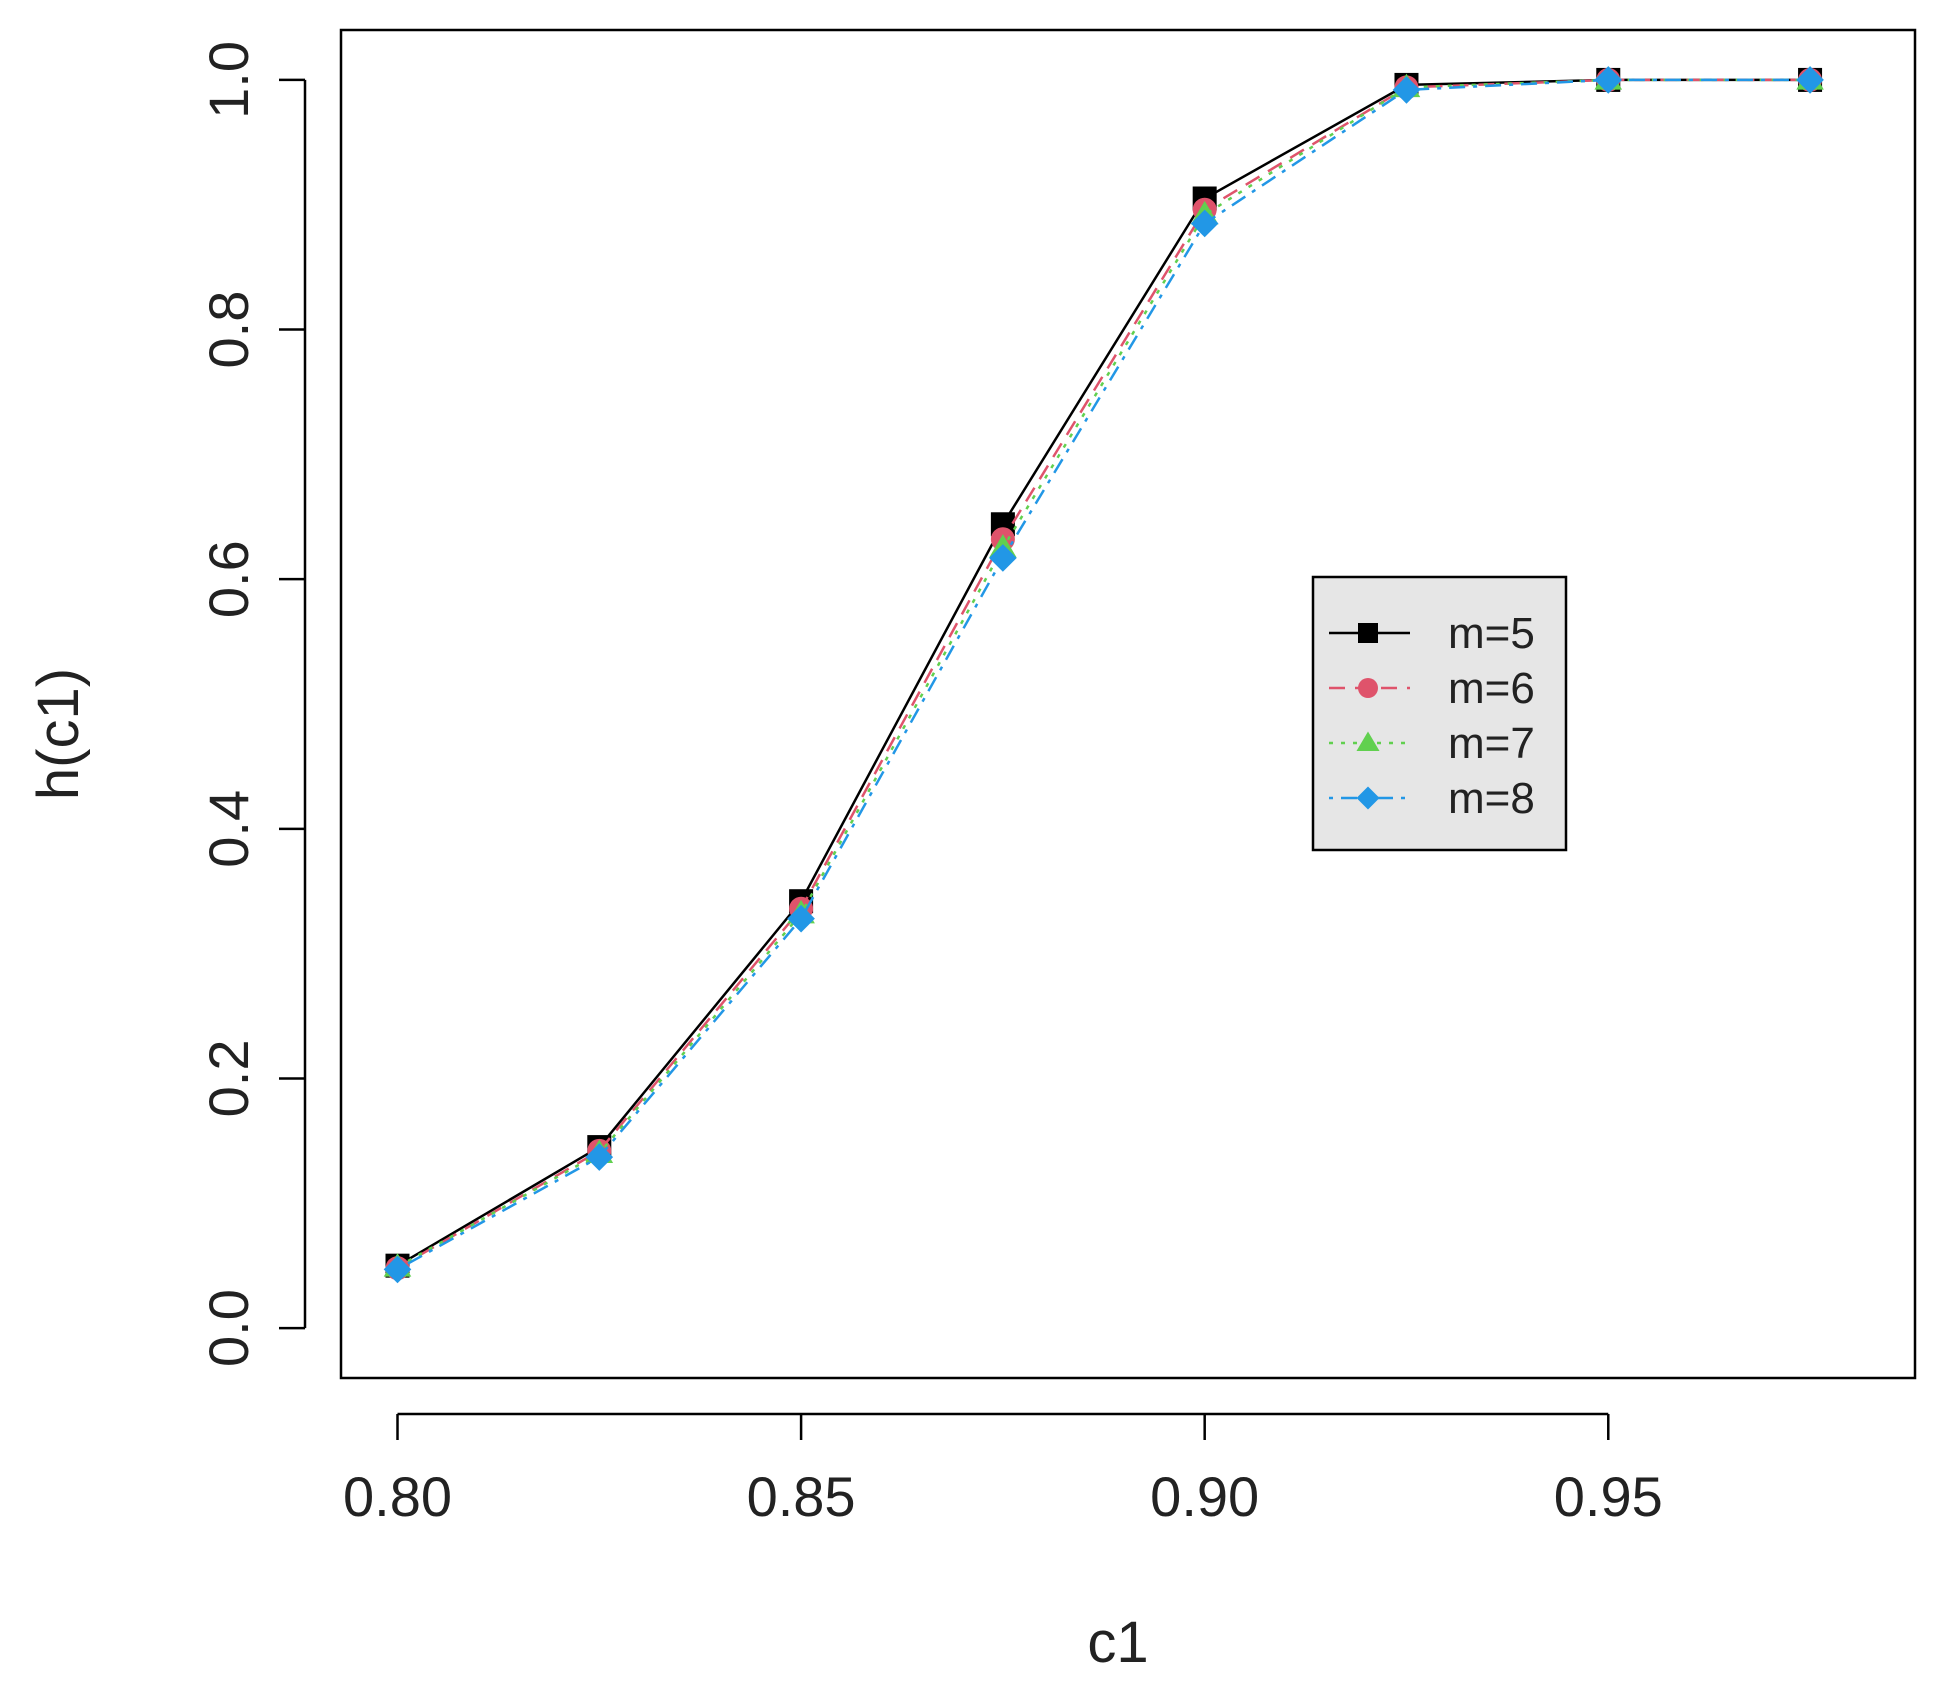 This screenshot has width=1941, height=1694. Describe the element at coordinates (1432, 633) in the screenshot. I see `legend-entry: m=5` at that location.